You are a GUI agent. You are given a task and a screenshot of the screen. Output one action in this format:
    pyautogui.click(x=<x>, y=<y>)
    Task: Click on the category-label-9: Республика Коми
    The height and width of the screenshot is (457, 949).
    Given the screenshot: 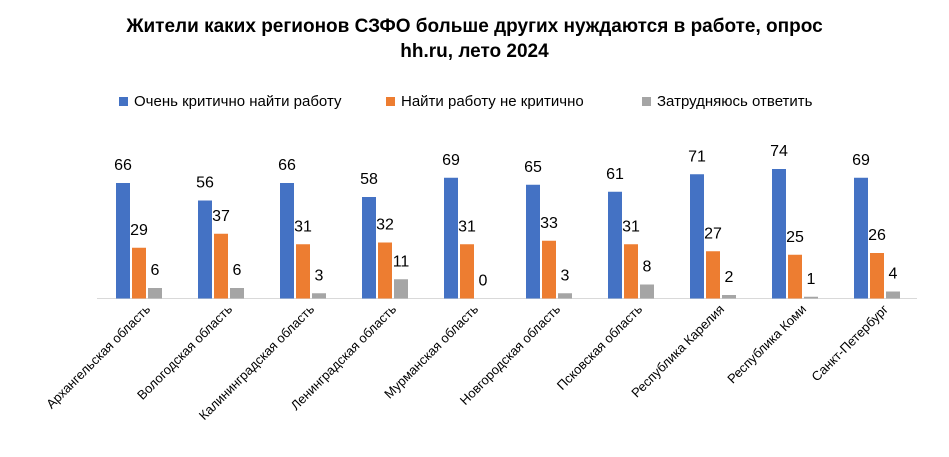 What is the action you would take?
    pyautogui.click(x=766, y=344)
    